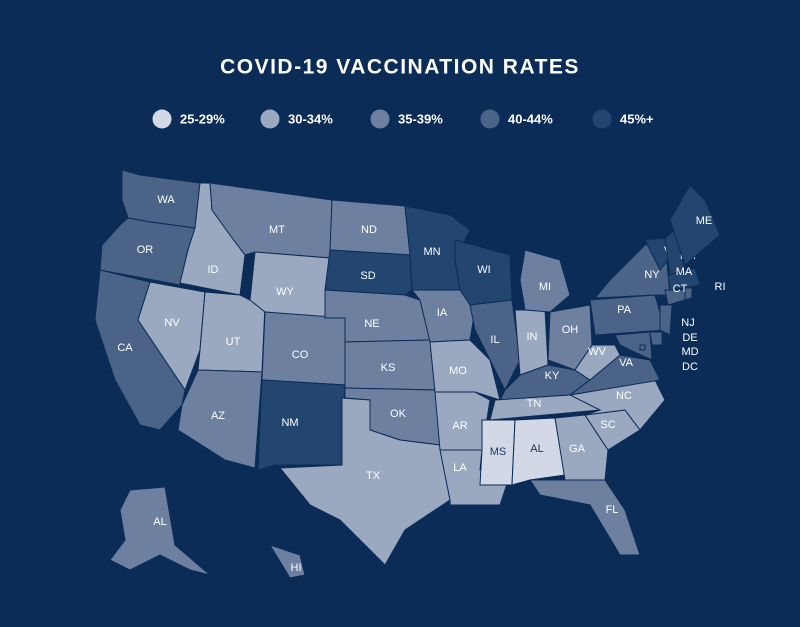 This screenshot has width=800, height=627. Describe the element at coordinates (369, 230) in the screenshot. I see `state-label: ND` at that location.